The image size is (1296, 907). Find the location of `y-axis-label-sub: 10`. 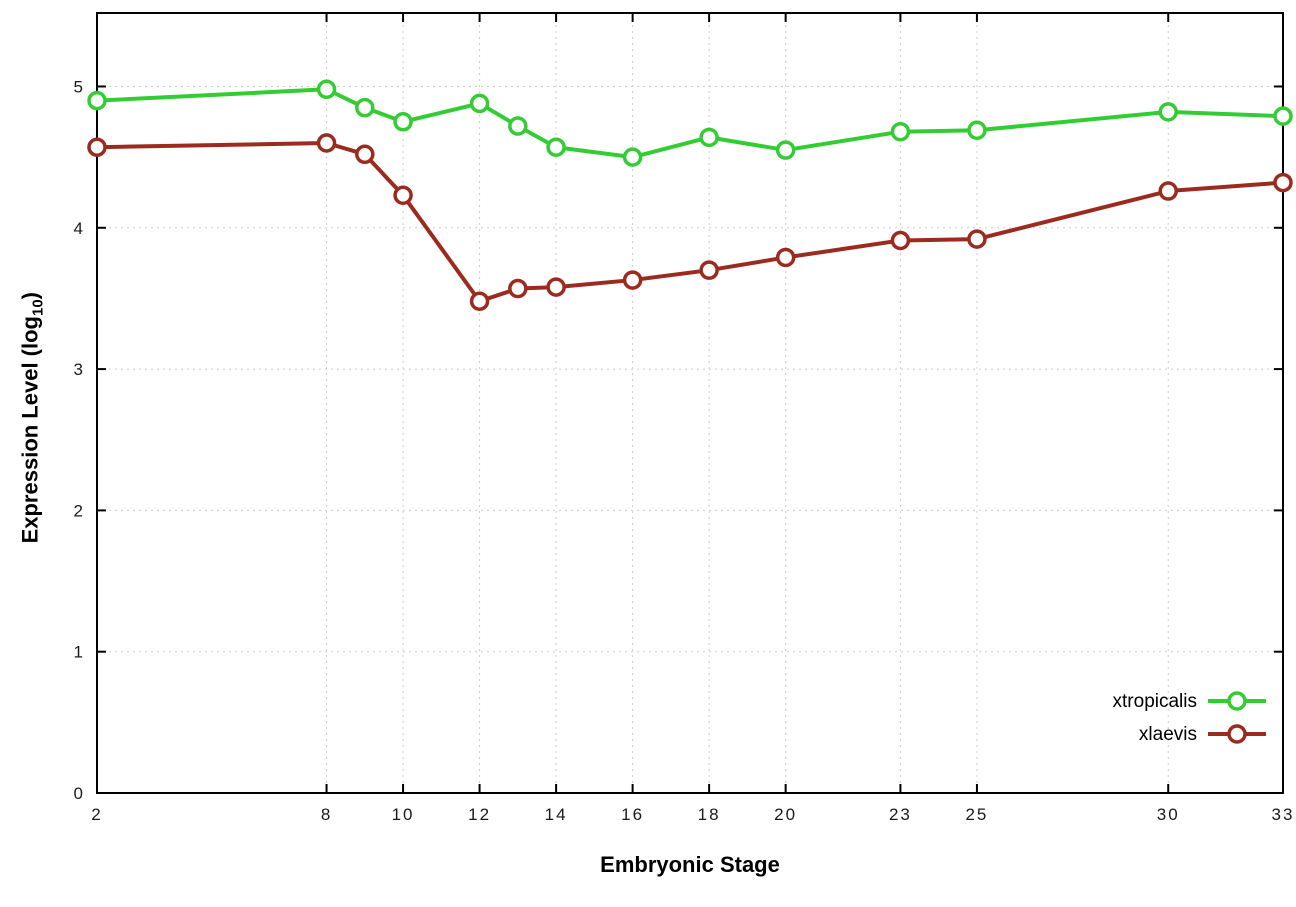

y-axis-label-sub: 10 is located at coordinates (38, 308).